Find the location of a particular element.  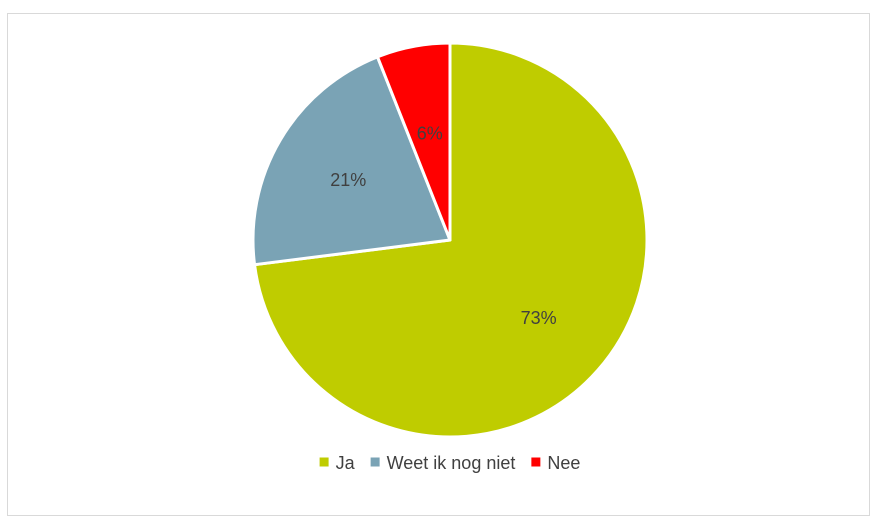

legend: Ja Weet ik nog niet Nee is located at coordinates (449, 463).